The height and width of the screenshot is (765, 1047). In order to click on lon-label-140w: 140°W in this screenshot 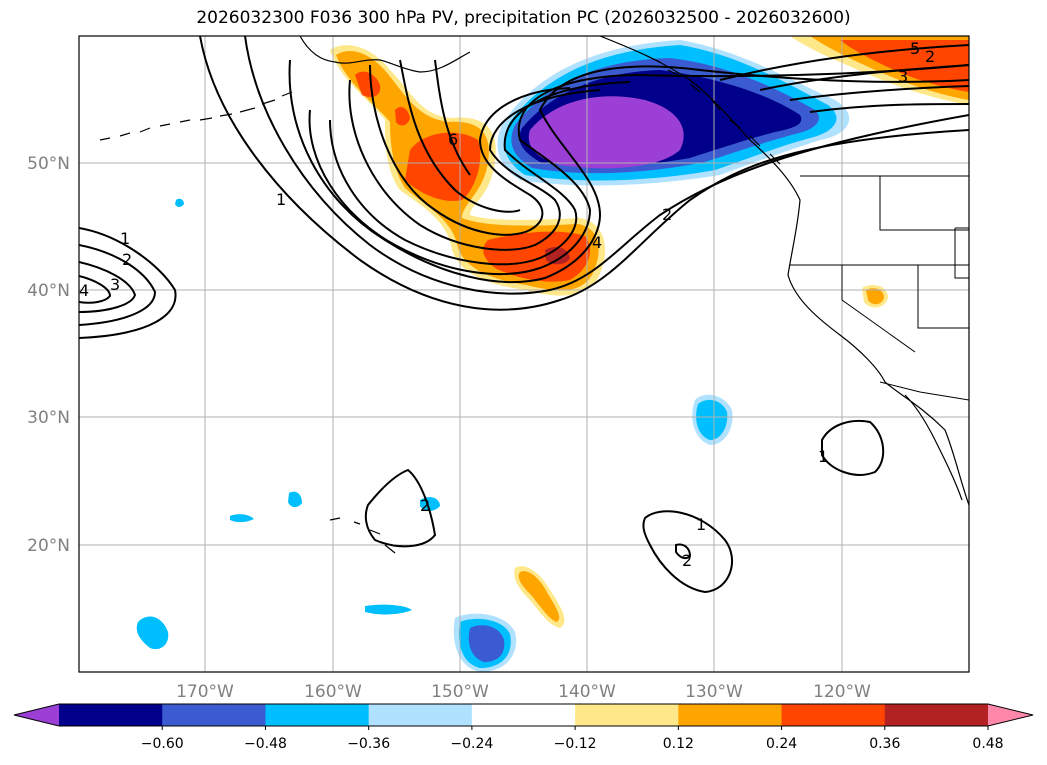, I will do `click(587, 692)`.